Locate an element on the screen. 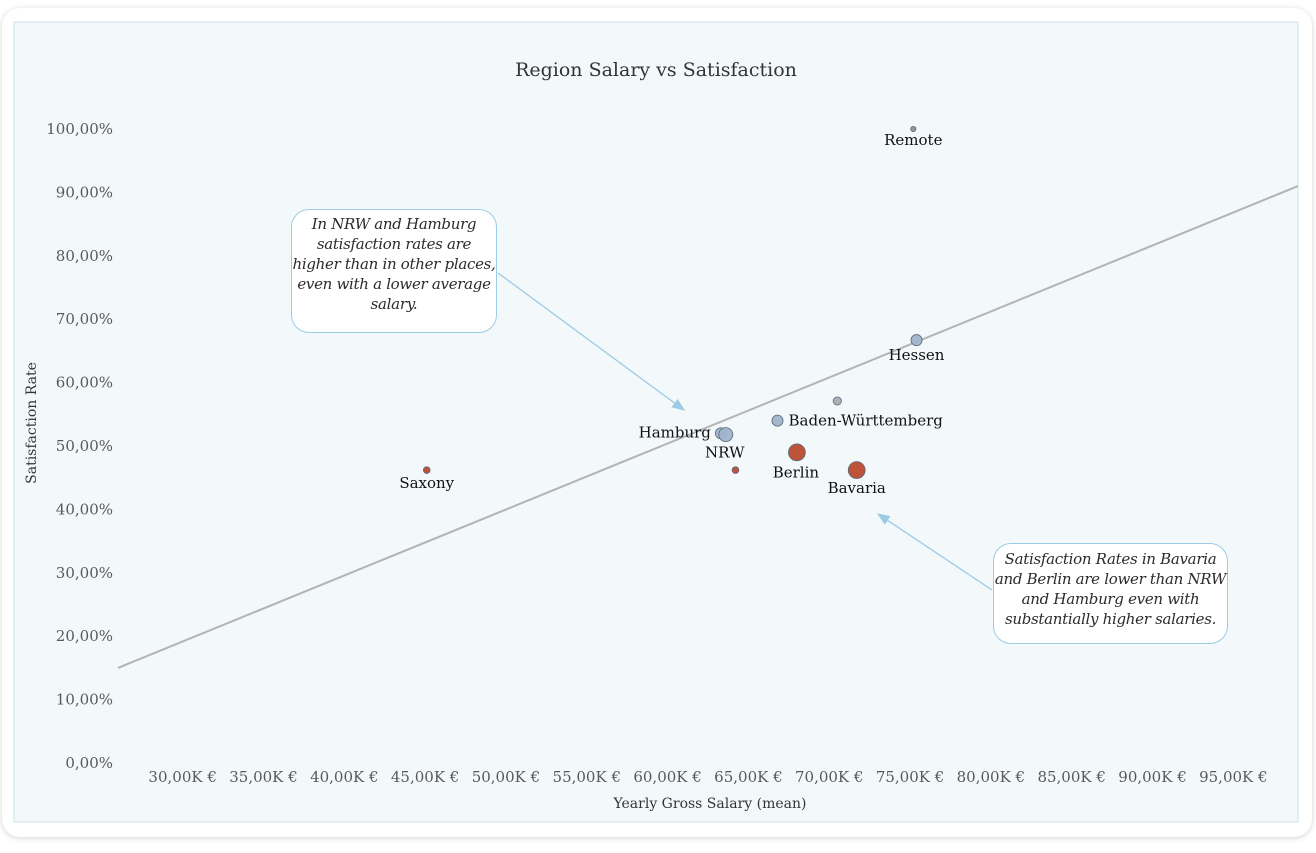 This screenshot has height=853, width=1316. x-tick-label: 45,00K € is located at coordinates (425, 777).